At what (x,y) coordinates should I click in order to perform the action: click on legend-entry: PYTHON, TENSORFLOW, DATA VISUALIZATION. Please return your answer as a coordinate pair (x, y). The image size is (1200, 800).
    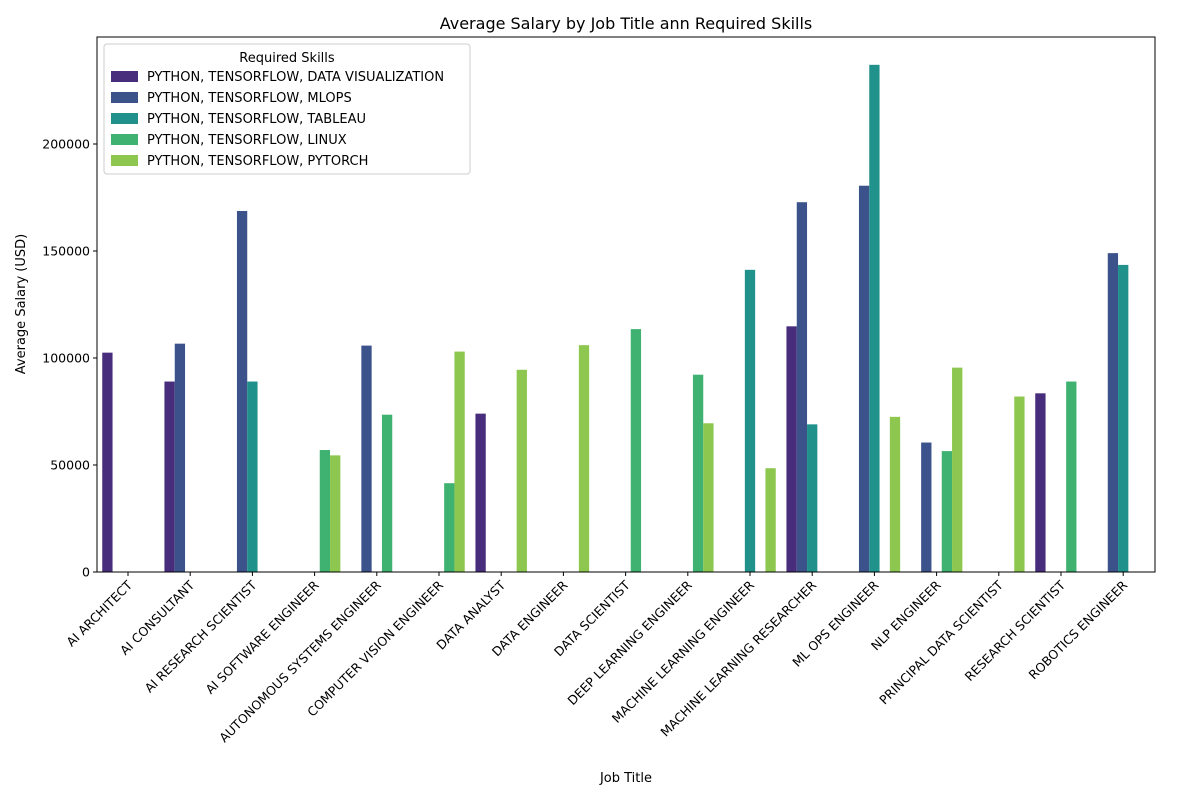
    Looking at the image, I should click on (295, 77).